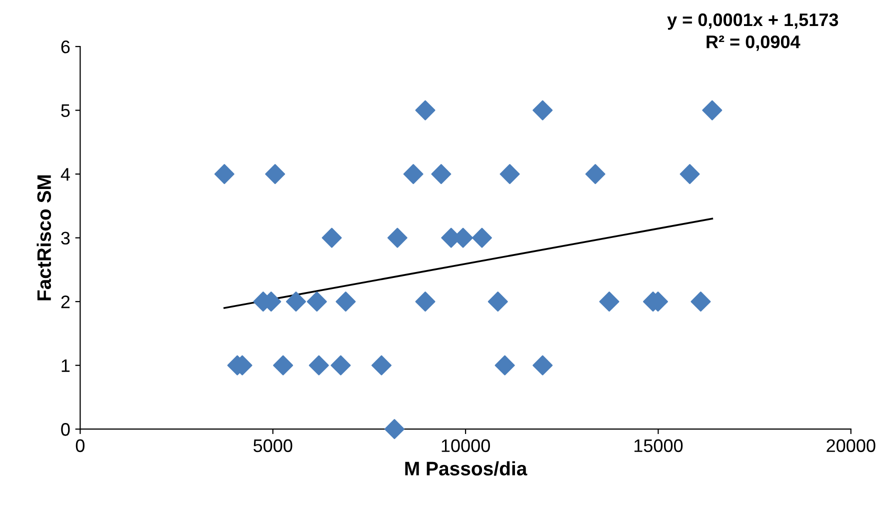 This screenshot has height=517, width=891. I want to click on y-axis-title: FactRisco SM, so click(44, 237).